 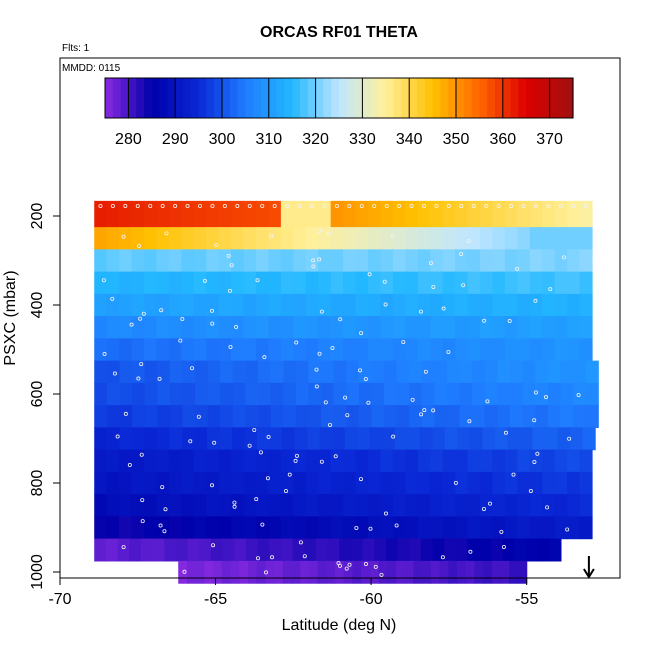 What do you see at coordinates (128, 139) in the screenshot?
I see `colorbar-tick-label: 280` at bounding box center [128, 139].